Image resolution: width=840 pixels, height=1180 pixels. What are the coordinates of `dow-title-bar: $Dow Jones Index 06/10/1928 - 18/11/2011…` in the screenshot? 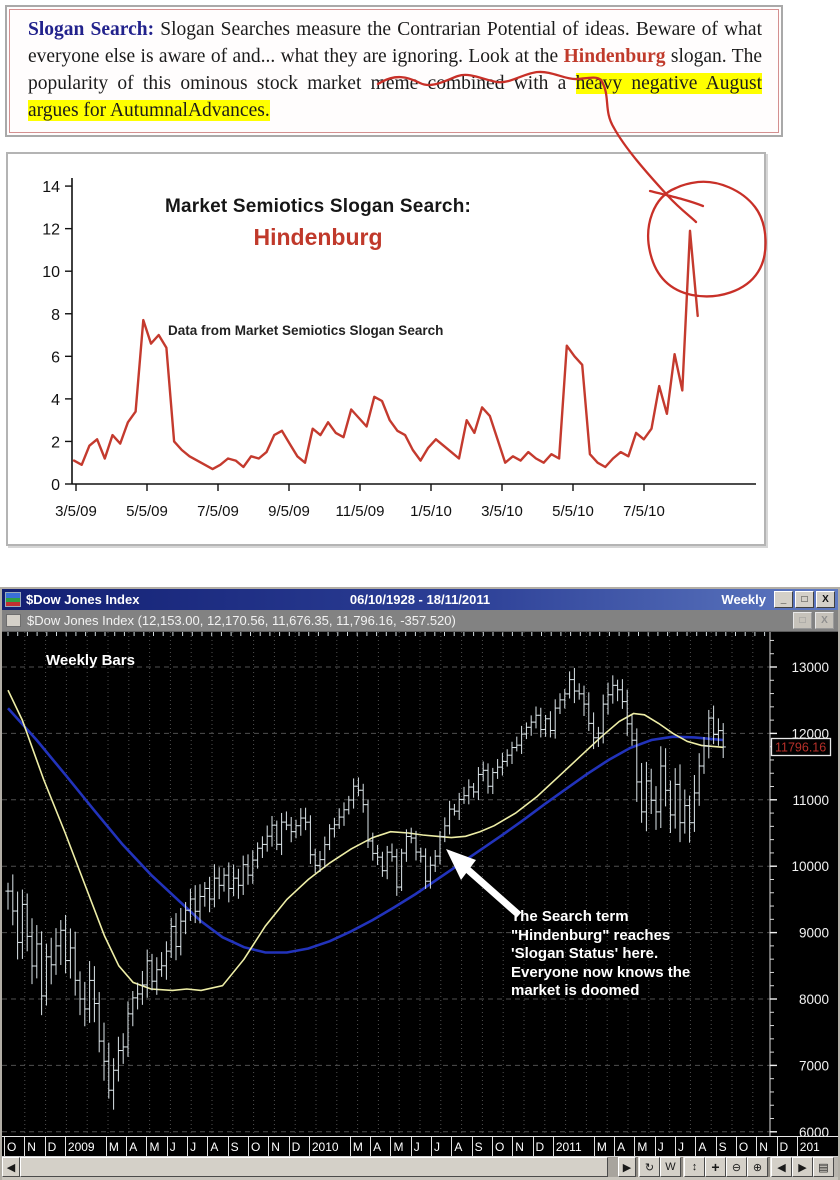 It's located at (420, 599).